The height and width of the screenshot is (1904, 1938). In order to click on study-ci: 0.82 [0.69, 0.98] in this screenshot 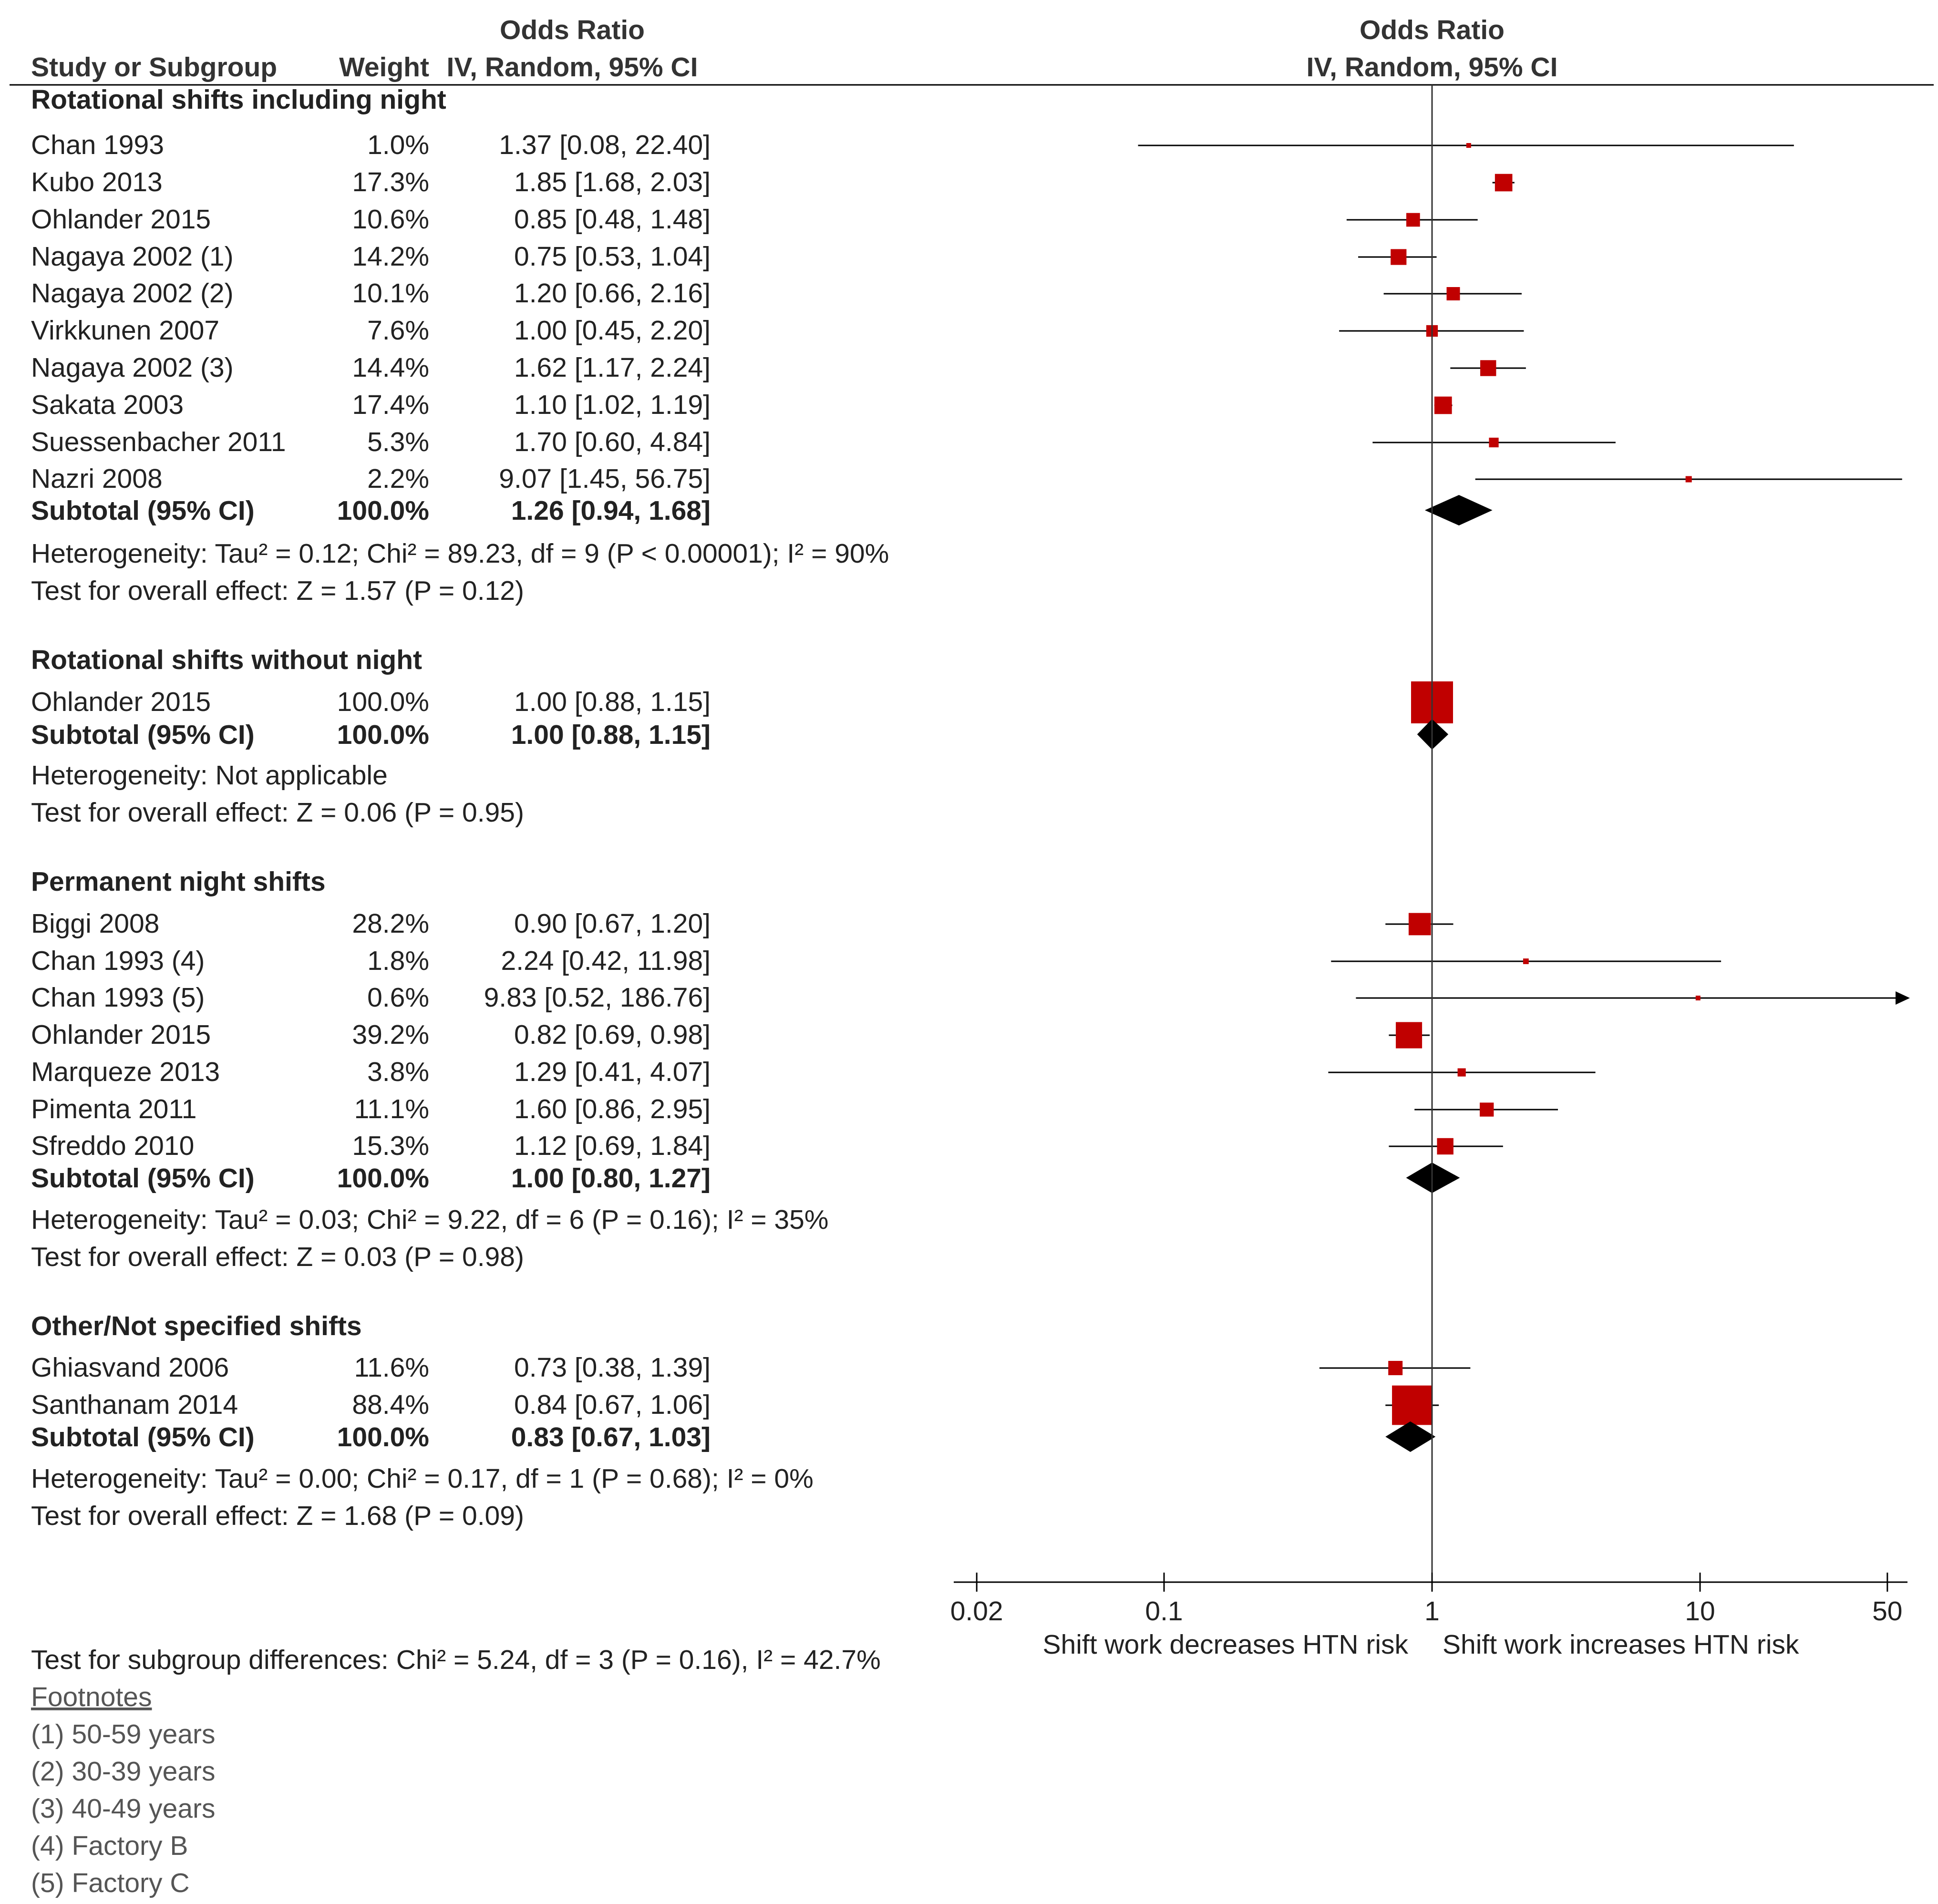, I will do `click(612, 1034)`.